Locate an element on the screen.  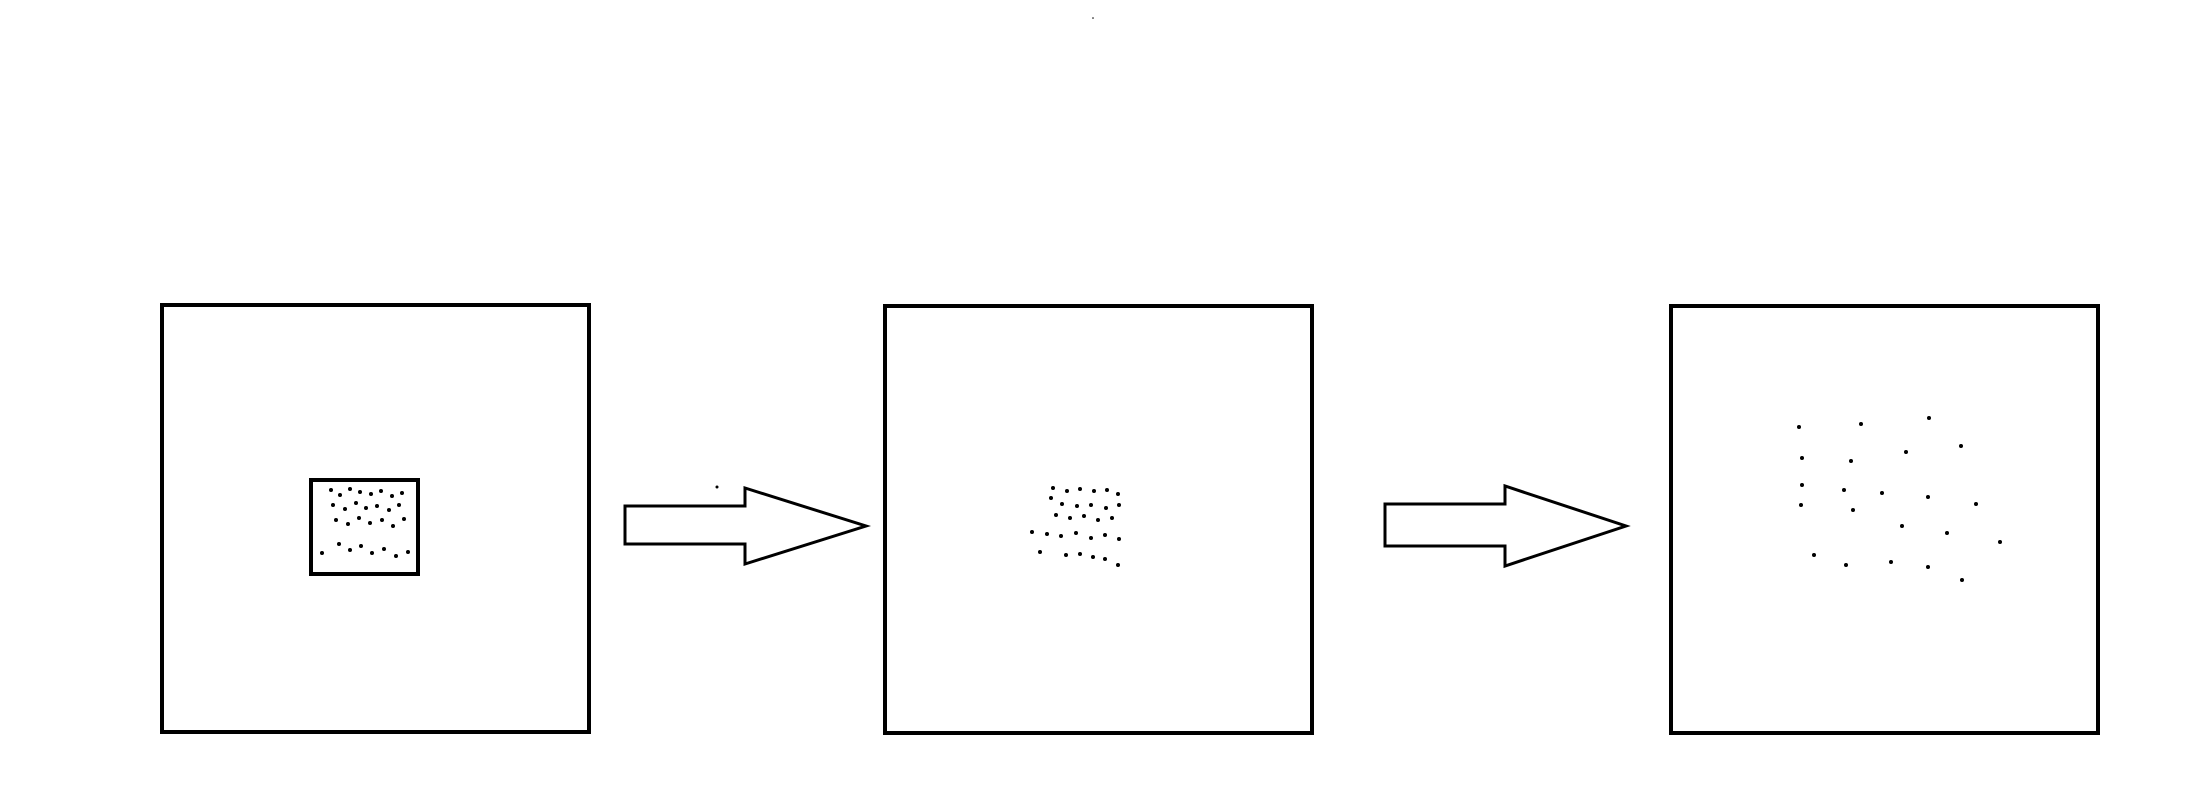
stage-3-particles is located at coordinates (1899, 499).